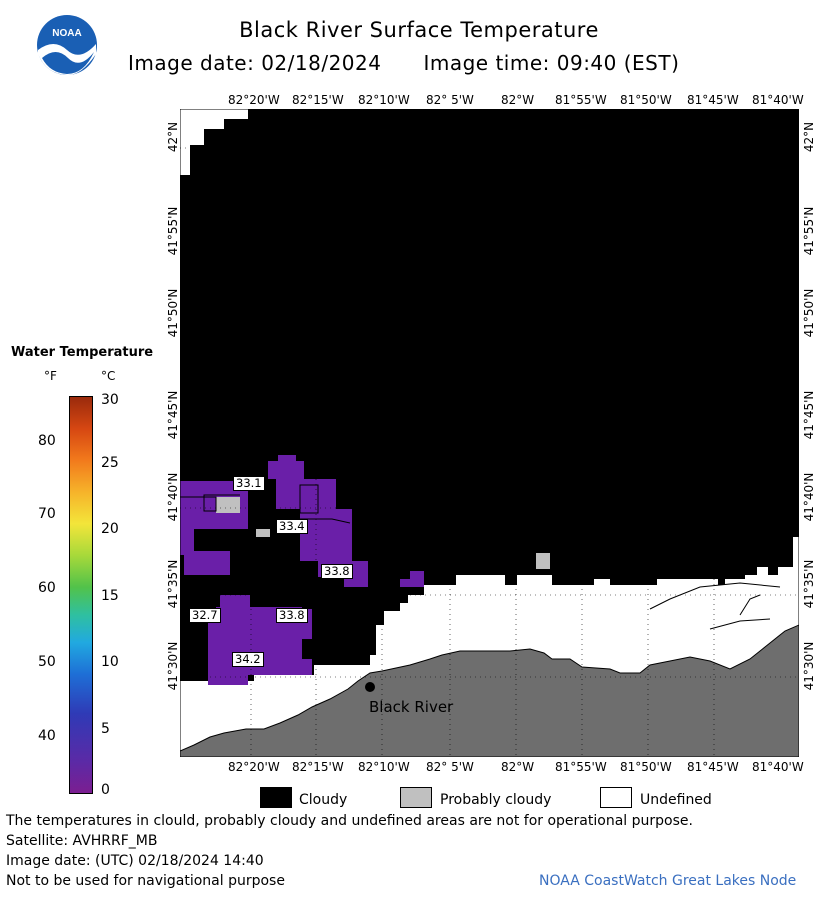 Image resolution: width=838 pixels, height=897 pixels. I want to click on undefined-label: Undefined, so click(676, 800).